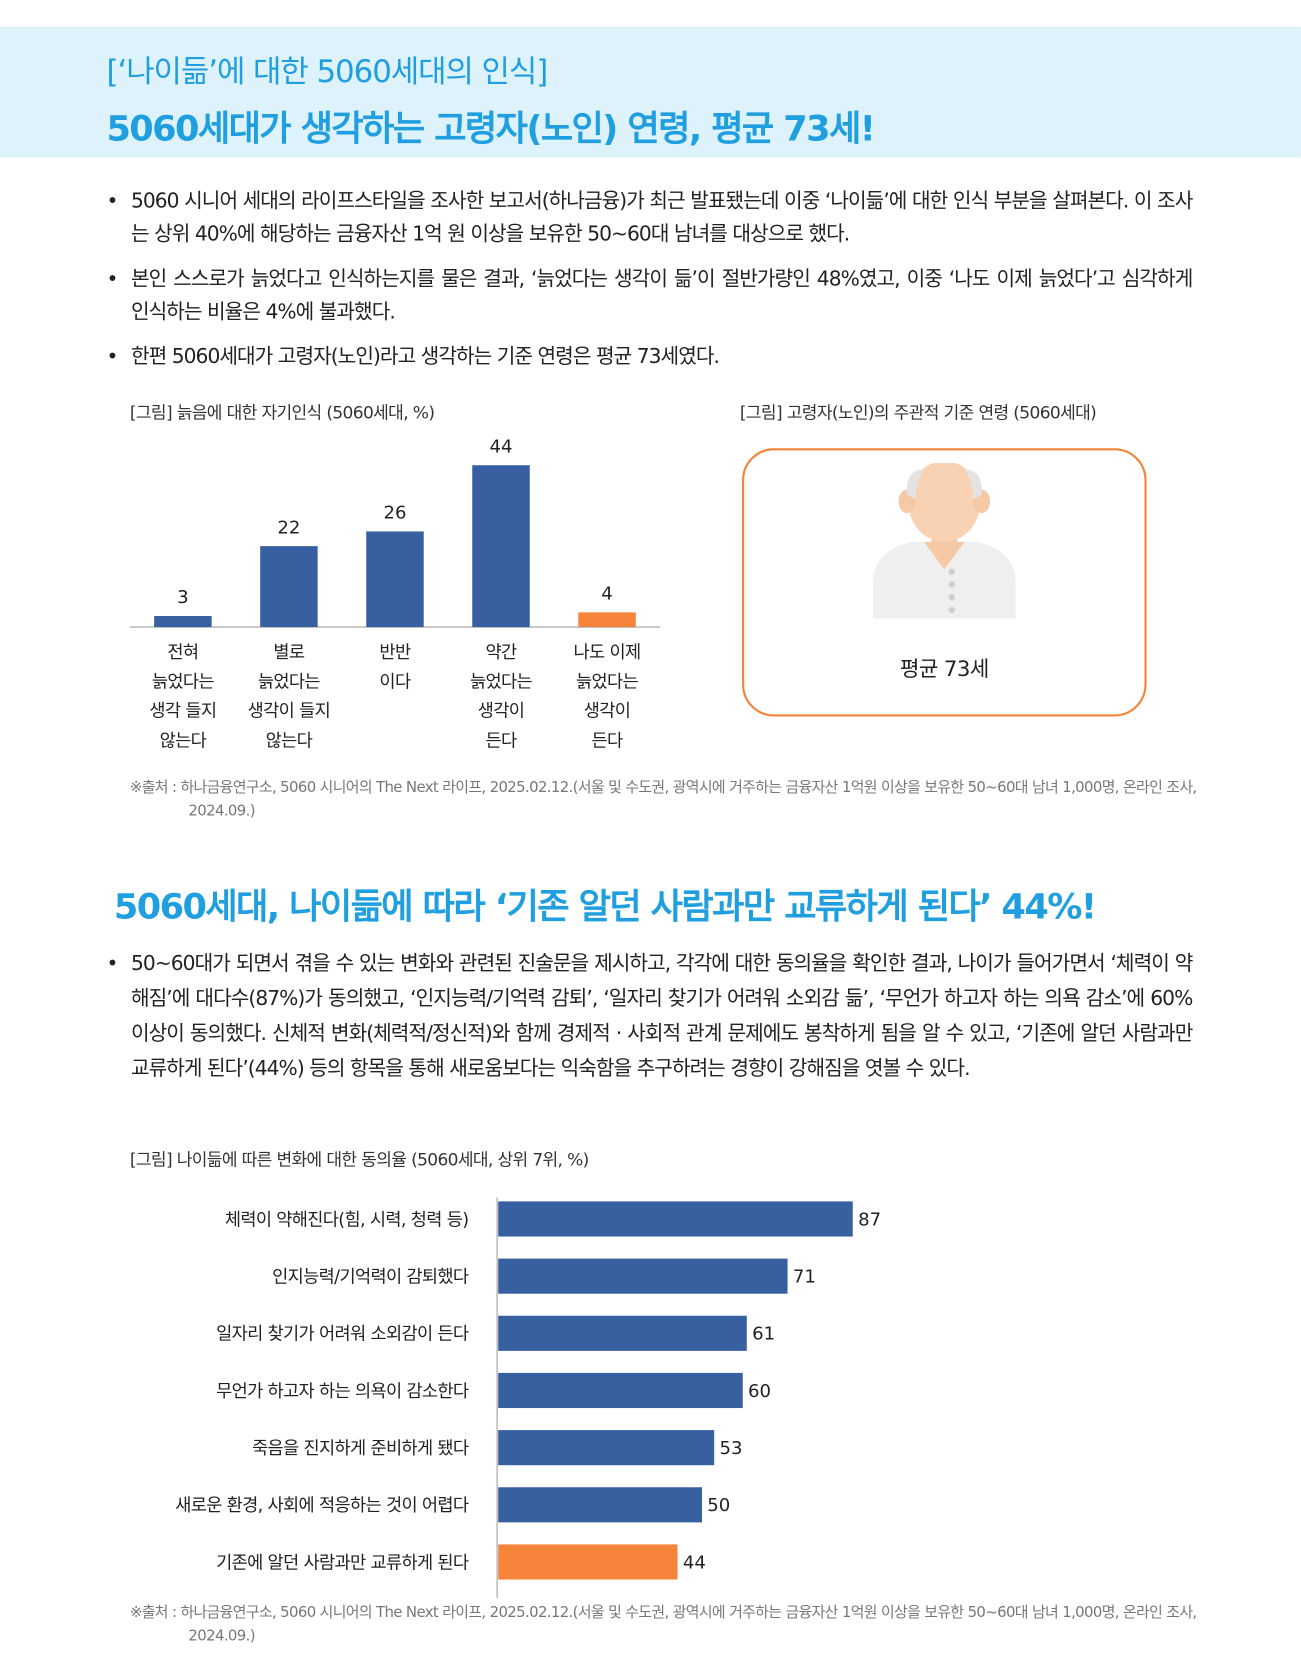 This screenshot has height=1668, width=1301. What do you see at coordinates (650, 92) in the screenshot?
I see `header-band` at bounding box center [650, 92].